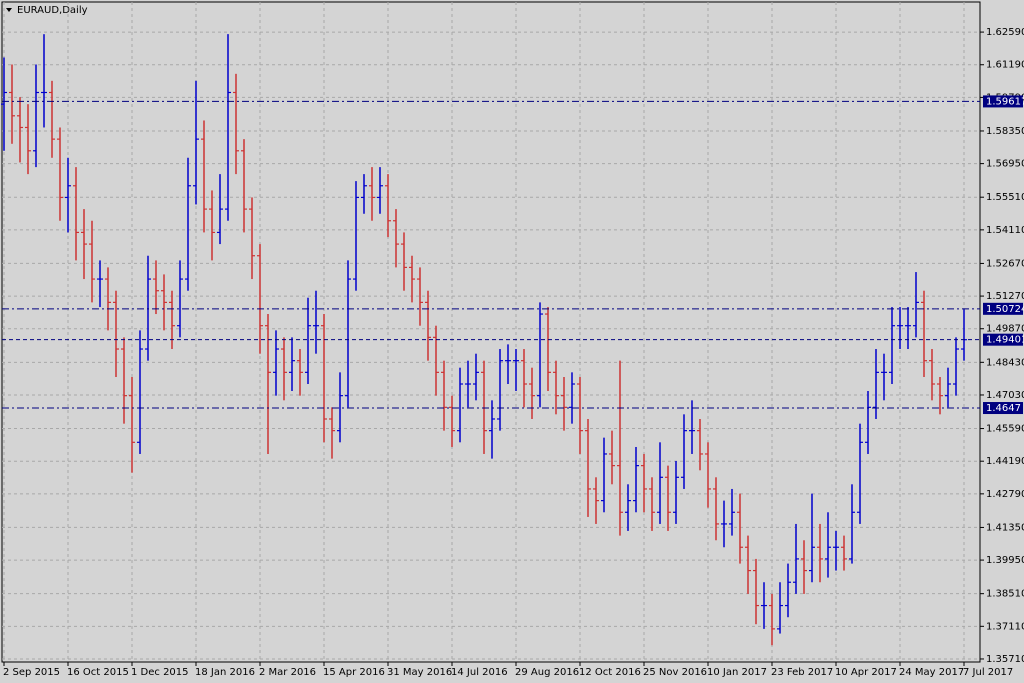 The width and height of the screenshot is (1024, 683). Describe the element at coordinates (1005, 230) in the screenshot. I see `y-tick-label: 1.54110` at that location.